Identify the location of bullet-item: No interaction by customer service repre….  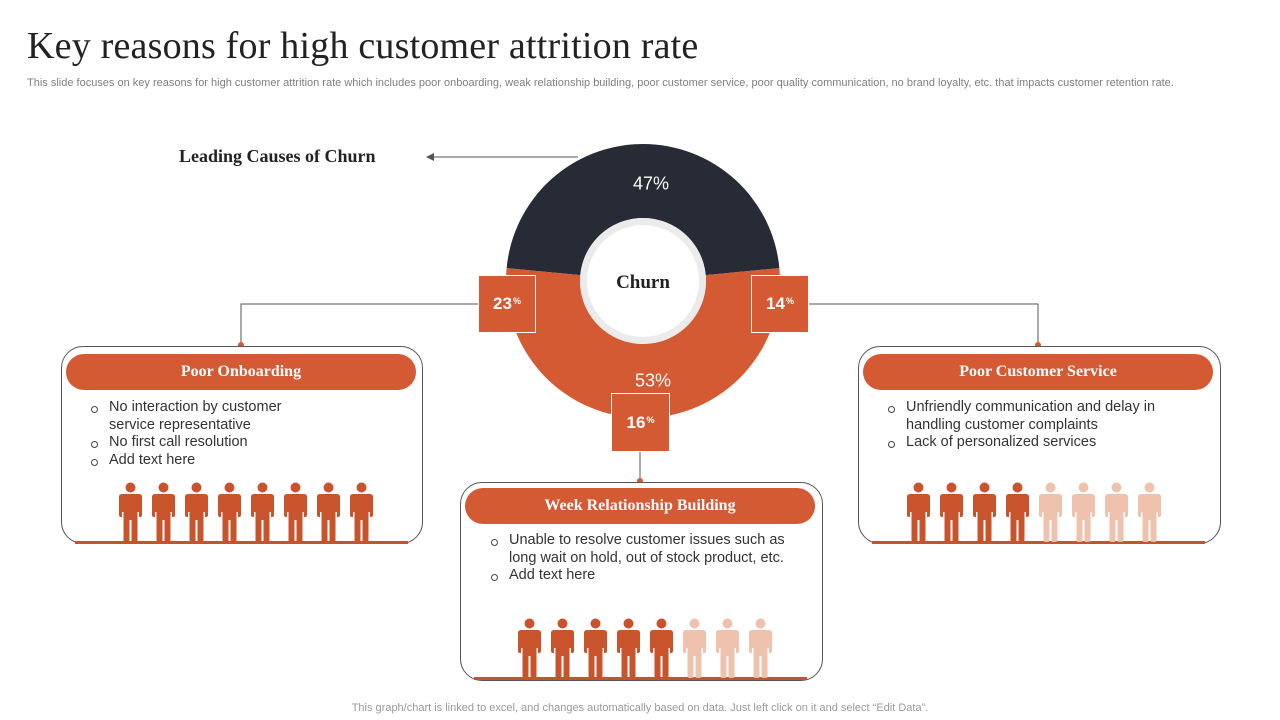
(204, 416).